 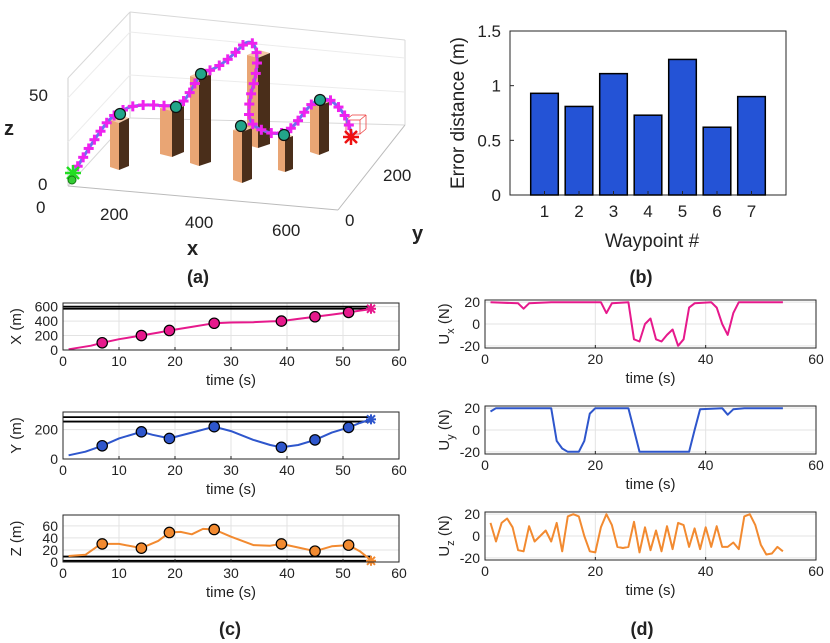 What do you see at coordinates (47, 321) in the screenshot?
I see `ytick-label: 400` at bounding box center [47, 321].